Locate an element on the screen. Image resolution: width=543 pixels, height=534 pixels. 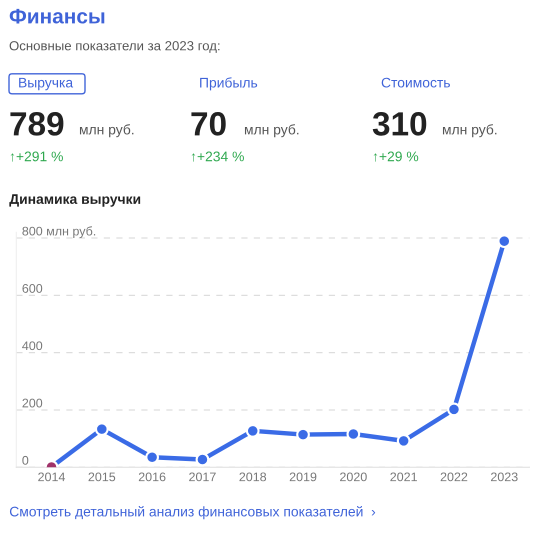
text: ↑+234 % is located at coordinates (218, 157).